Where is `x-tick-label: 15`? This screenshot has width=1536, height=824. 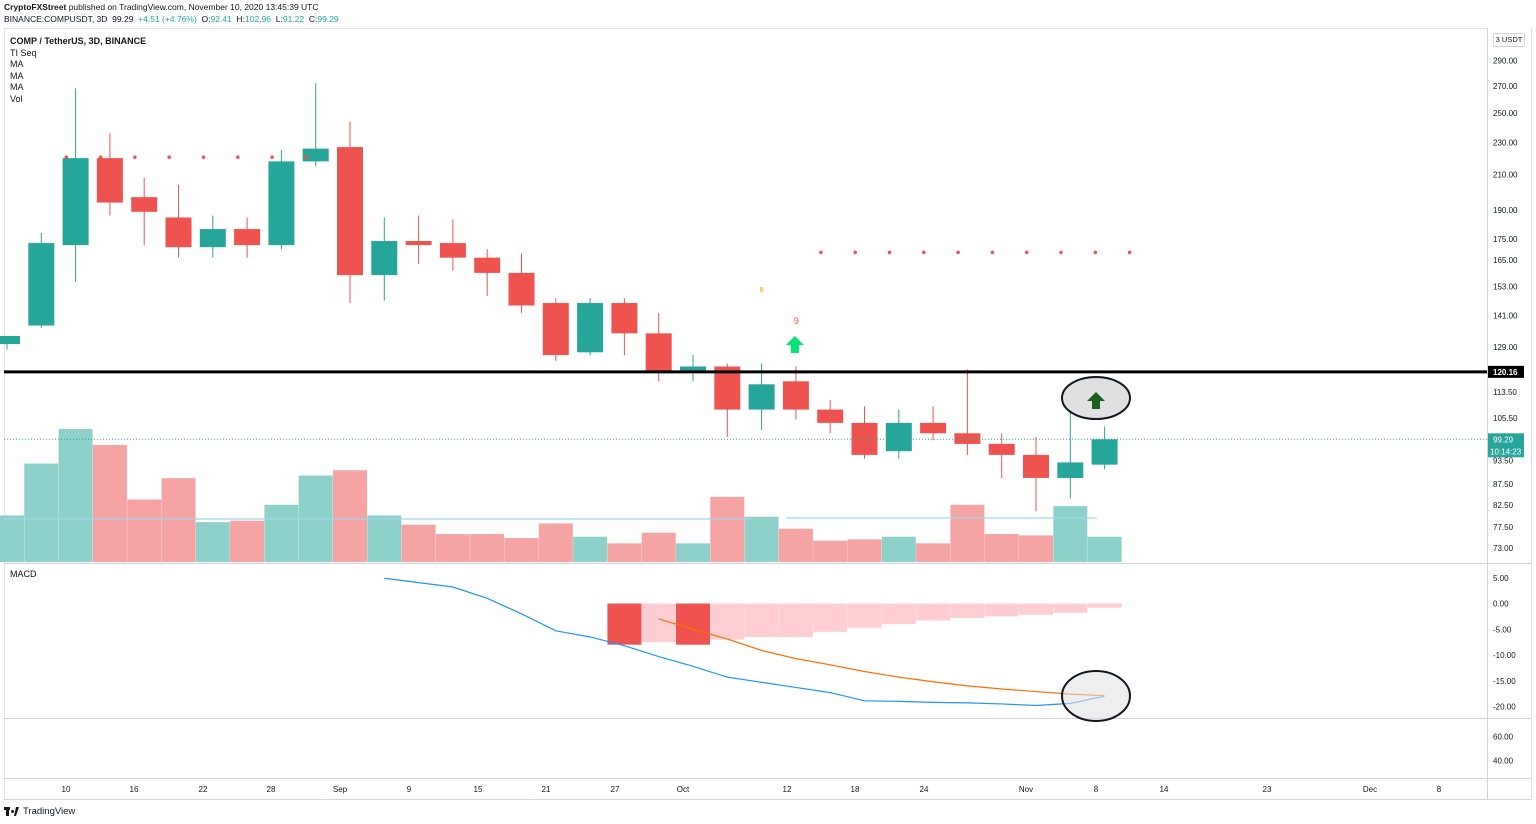
x-tick-label: 15 is located at coordinates (478, 789).